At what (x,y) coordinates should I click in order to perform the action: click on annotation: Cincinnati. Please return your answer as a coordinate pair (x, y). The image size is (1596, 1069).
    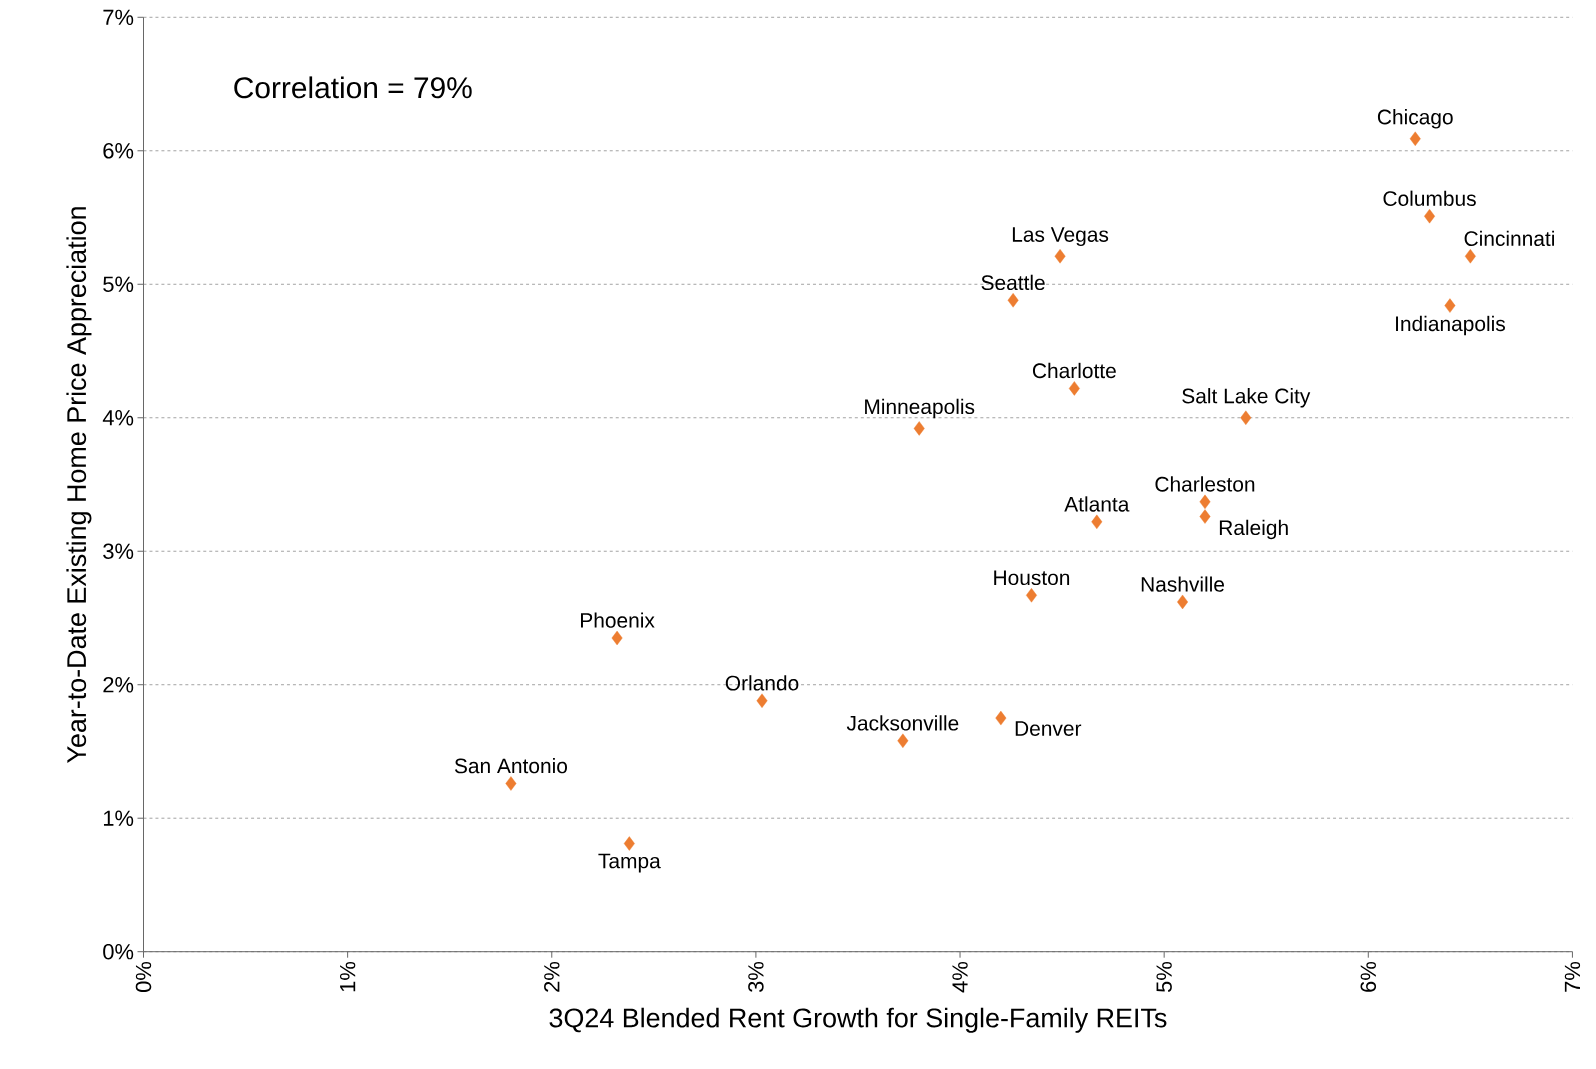
    Looking at the image, I should click on (1509, 238).